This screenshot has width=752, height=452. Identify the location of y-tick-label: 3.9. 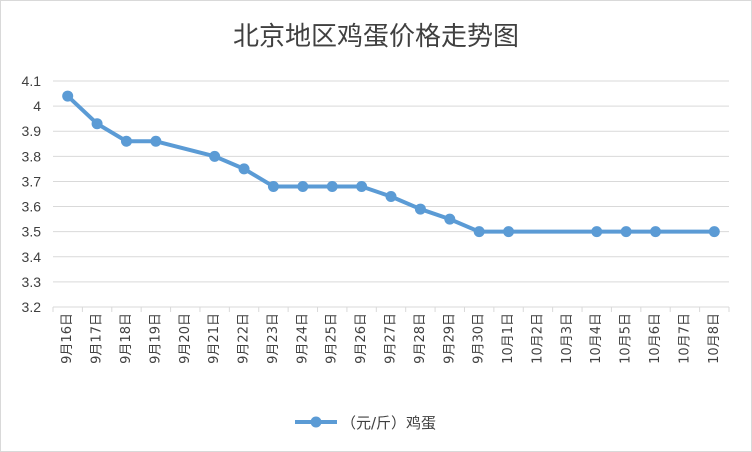
(32, 131).